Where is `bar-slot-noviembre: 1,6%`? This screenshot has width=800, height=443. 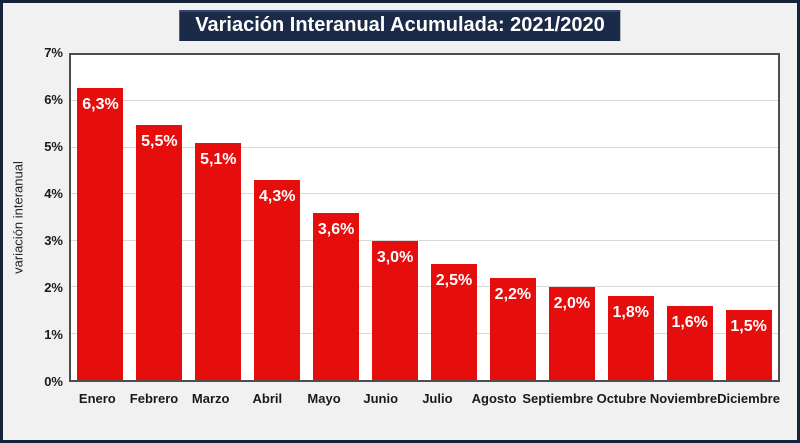 bar-slot-noviembre: 1,6% is located at coordinates (689, 217).